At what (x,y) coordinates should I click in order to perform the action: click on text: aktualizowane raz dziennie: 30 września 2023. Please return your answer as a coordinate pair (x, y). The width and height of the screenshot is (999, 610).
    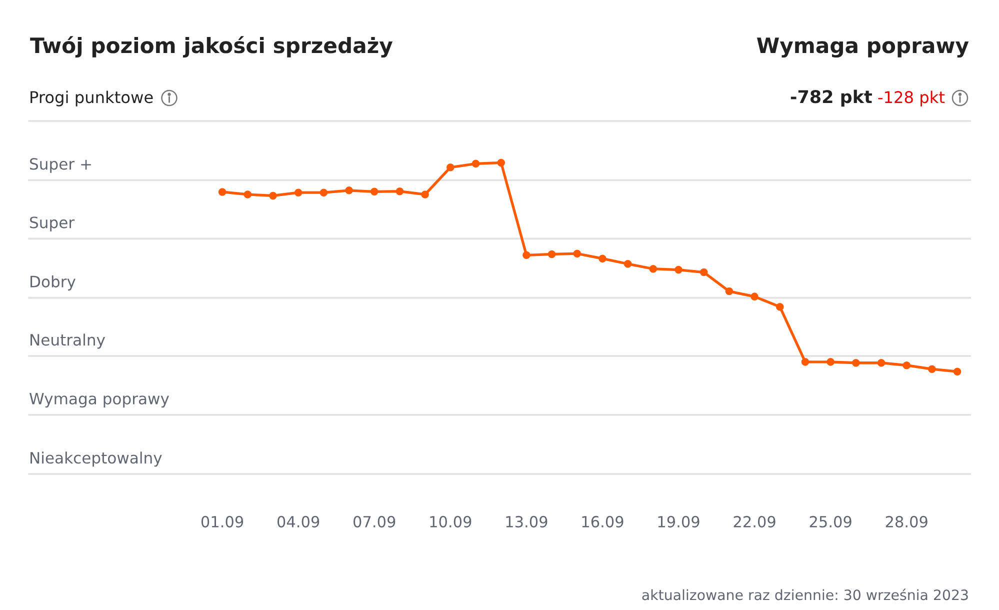
    Looking at the image, I should click on (805, 594).